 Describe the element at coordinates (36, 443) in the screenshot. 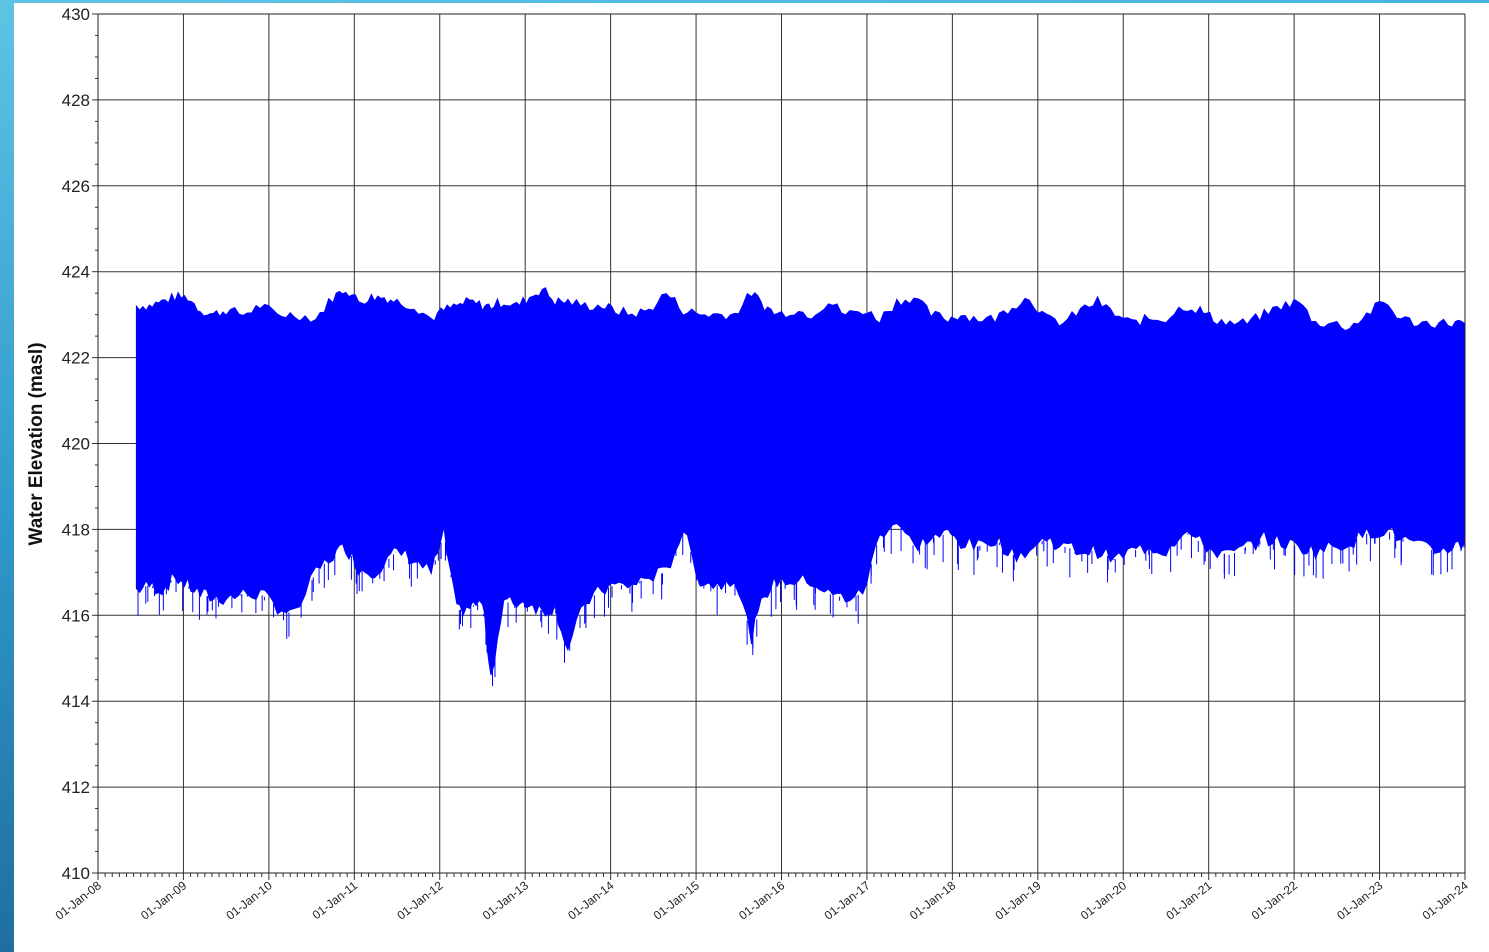

I see `y-axis-title: Water Elevation (masl)` at that location.